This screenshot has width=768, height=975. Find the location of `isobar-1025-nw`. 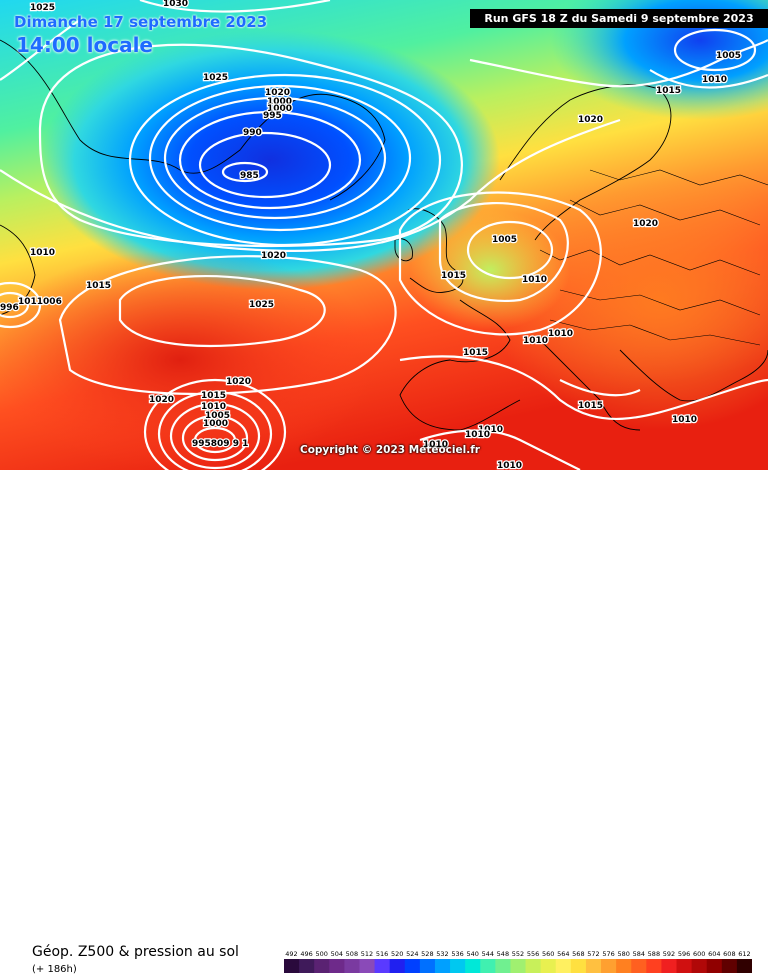

isobar-1025-nw is located at coordinates (40, 50).